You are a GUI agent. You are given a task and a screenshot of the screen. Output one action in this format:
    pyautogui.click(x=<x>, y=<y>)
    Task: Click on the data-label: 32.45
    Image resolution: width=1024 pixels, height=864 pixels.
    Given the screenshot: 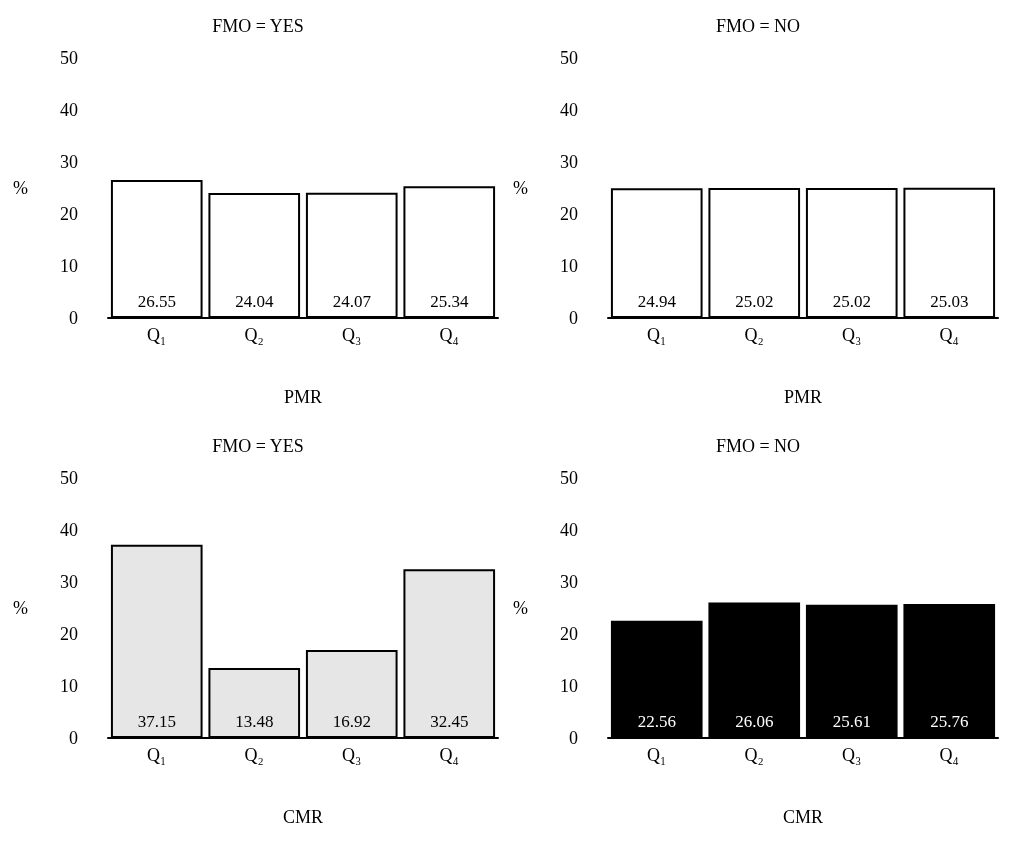 What is the action you would take?
    pyautogui.click(x=449, y=721)
    